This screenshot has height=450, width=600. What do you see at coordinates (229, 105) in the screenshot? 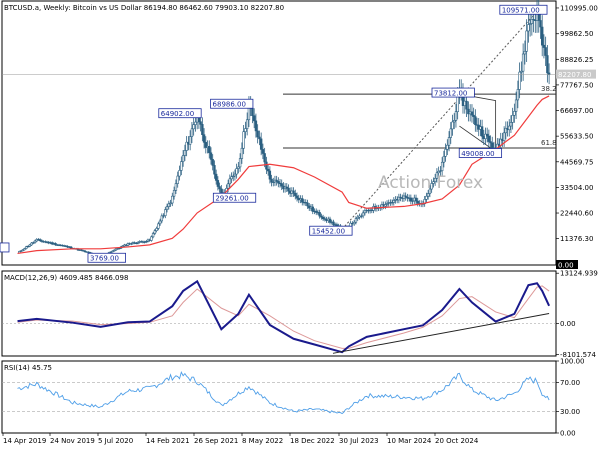
I see `annotation-label: 68986.00` at bounding box center [229, 105].